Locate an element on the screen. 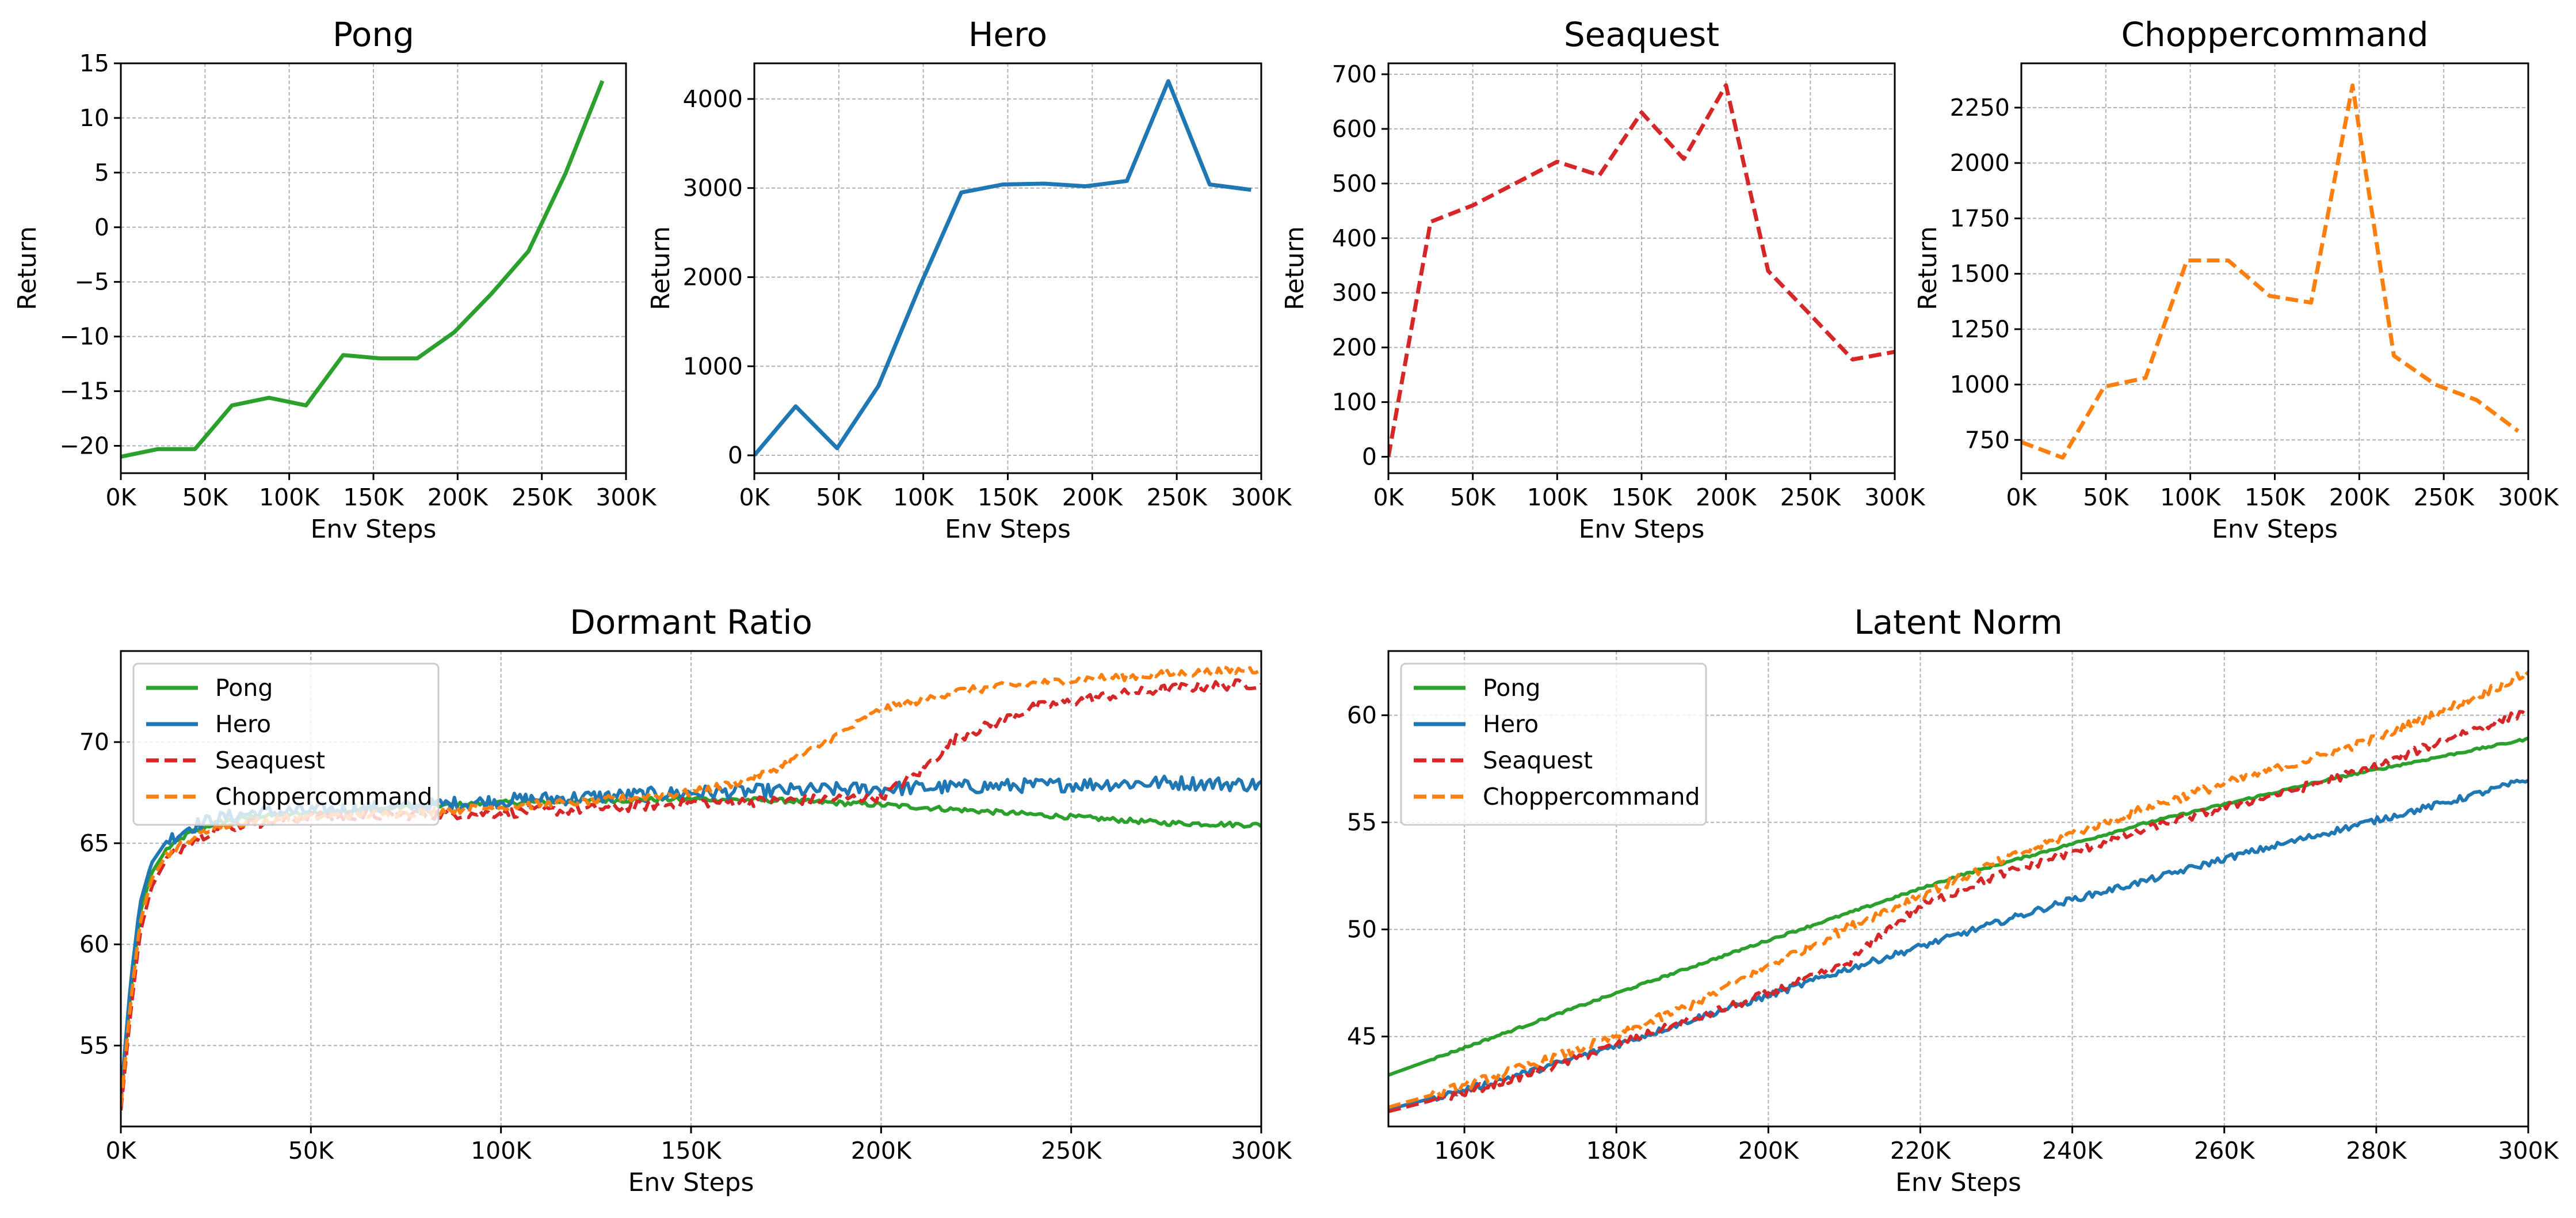 The image size is (2576, 1218). x-tick-label: 280K is located at coordinates (2376, 1150).